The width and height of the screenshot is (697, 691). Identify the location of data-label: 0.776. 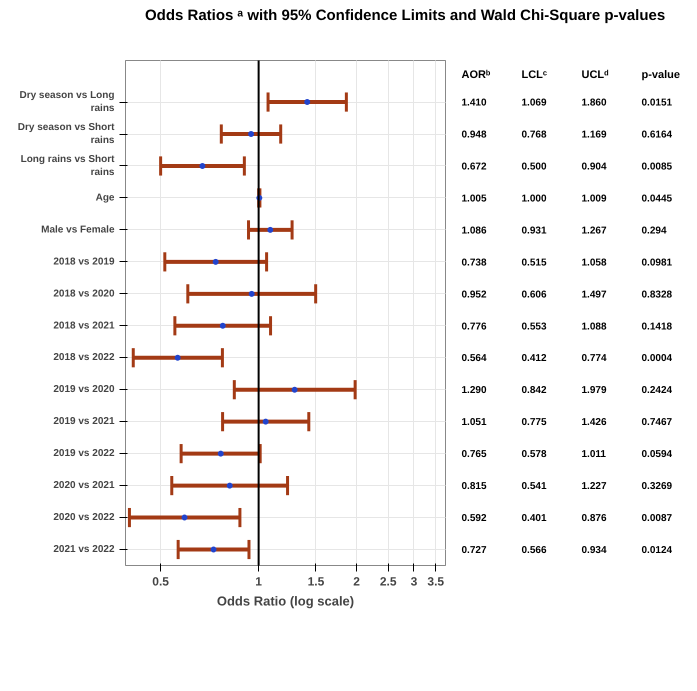
(474, 326).